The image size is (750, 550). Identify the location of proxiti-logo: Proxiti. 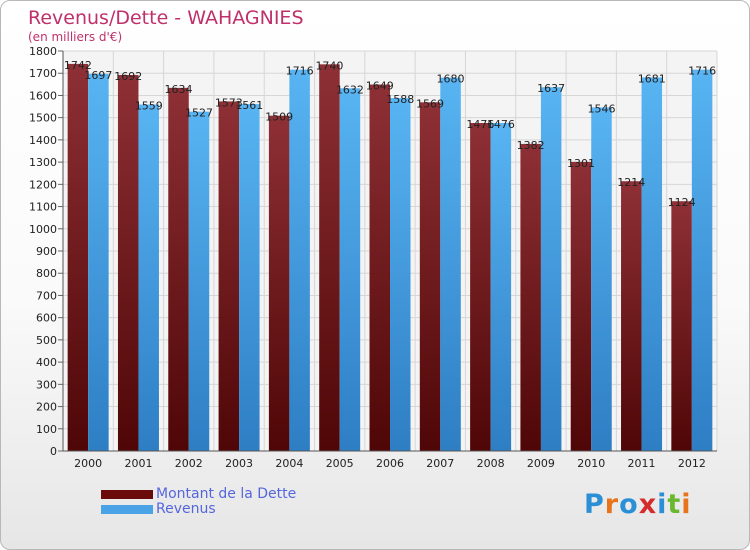
(638, 504).